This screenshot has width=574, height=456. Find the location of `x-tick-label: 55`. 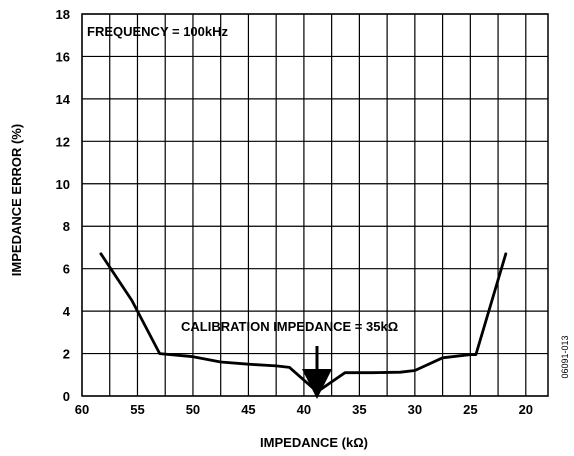

x-tick-label: 55 is located at coordinates (137, 409).